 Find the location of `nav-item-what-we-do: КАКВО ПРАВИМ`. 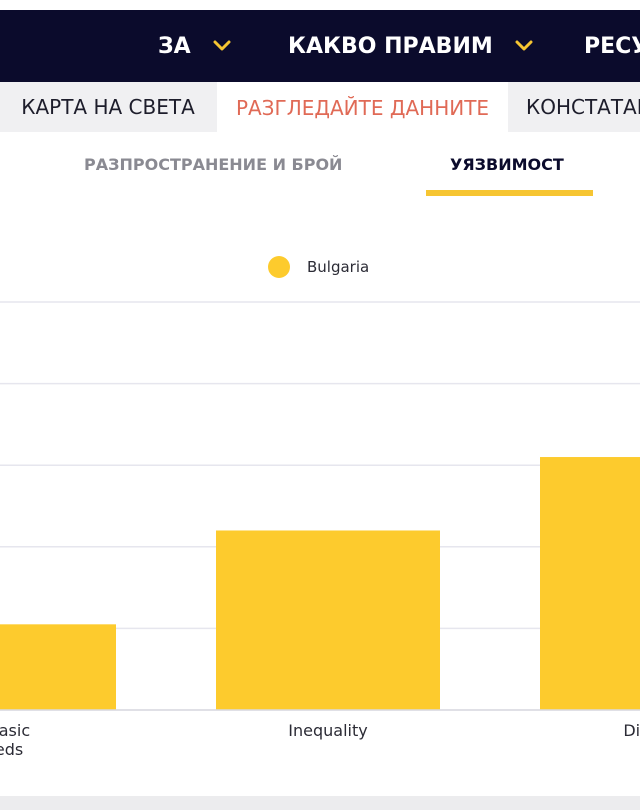

nav-item-what-we-do: КАКВО ПРАВИМ is located at coordinates (410, 46).